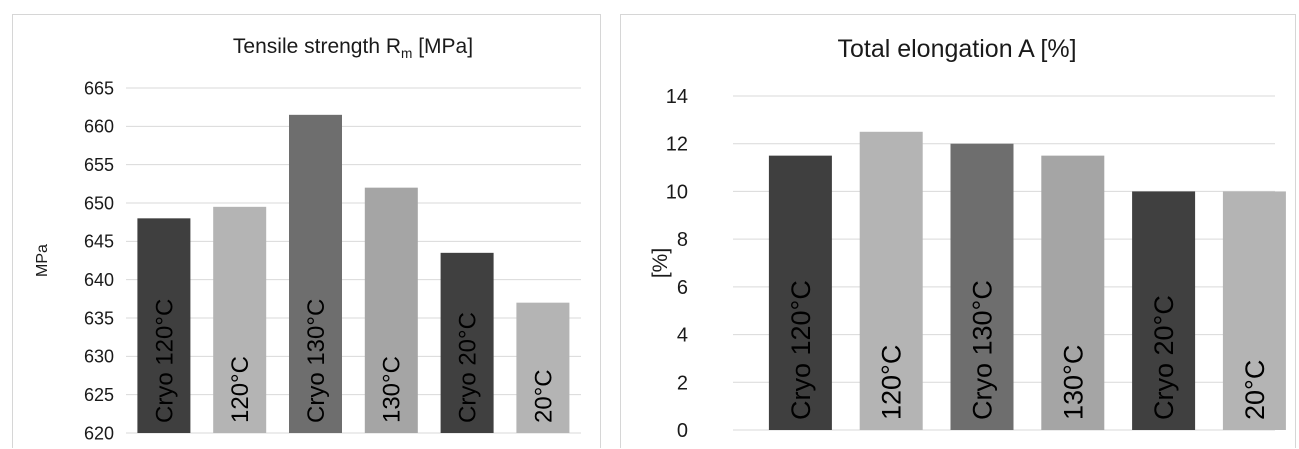 Image resolution: width=1299 pixels, height=449 pixels. I want to click on y-tick-label: 645, so click(99, 242).